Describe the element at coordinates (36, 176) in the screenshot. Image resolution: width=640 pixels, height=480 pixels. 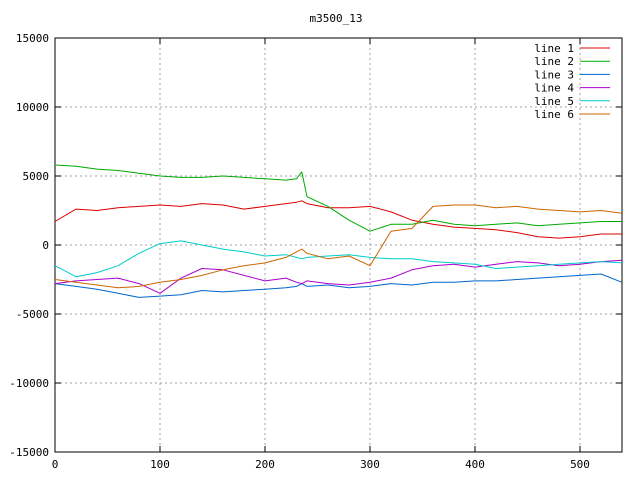
I see `y-tick-label: 5000` at that location.